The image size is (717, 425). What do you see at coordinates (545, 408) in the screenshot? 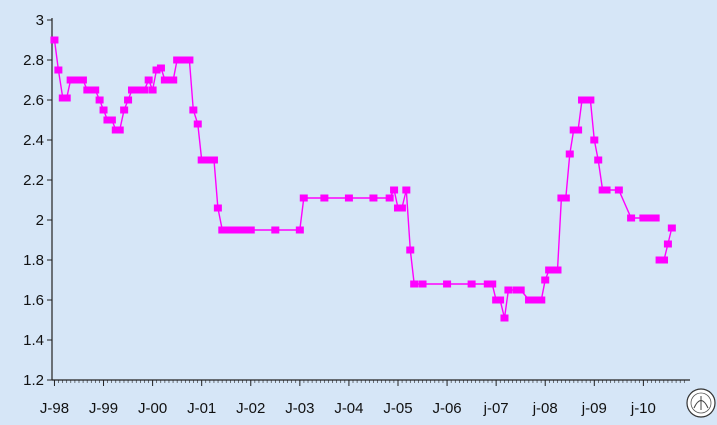
I see `x-tick-label: j-08` at bounding box center [545, 408].